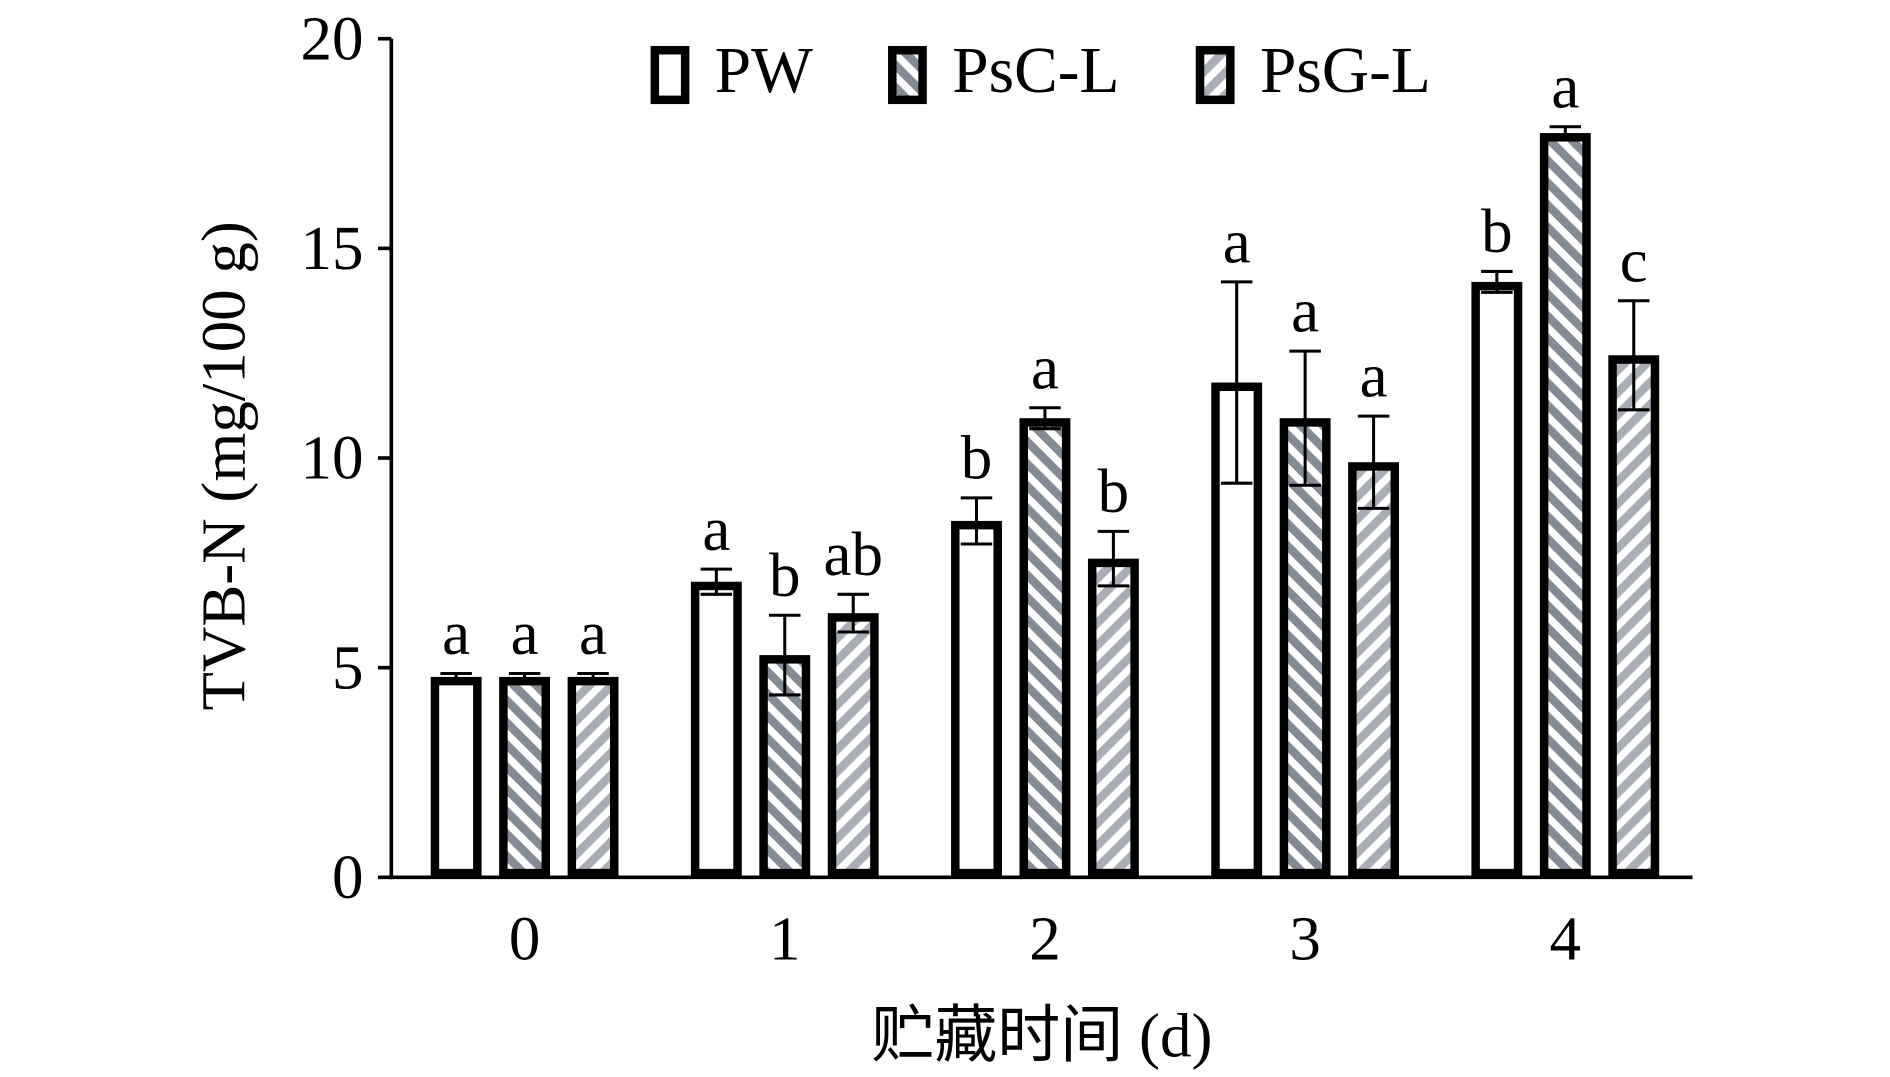 The height and width of the screenshot is (1077, 1890). What do you see at coordinates (331, 458) in the screenshot?
I see `y-tick-label-10: 10` at bounding box center [331, 458].